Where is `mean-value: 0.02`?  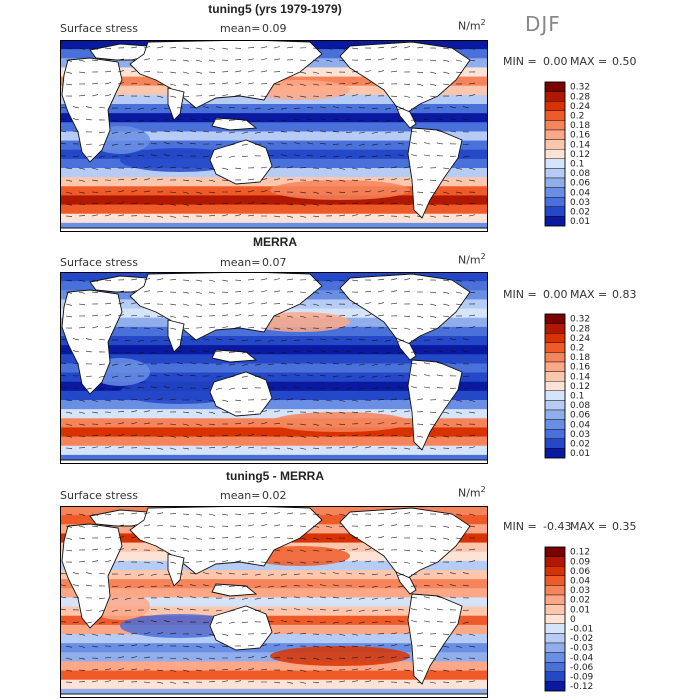
mean-value: 0.02 is located at coordinates (274, 495).